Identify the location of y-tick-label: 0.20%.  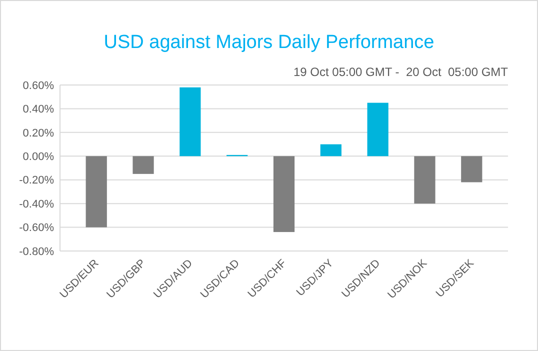
(38, 133).